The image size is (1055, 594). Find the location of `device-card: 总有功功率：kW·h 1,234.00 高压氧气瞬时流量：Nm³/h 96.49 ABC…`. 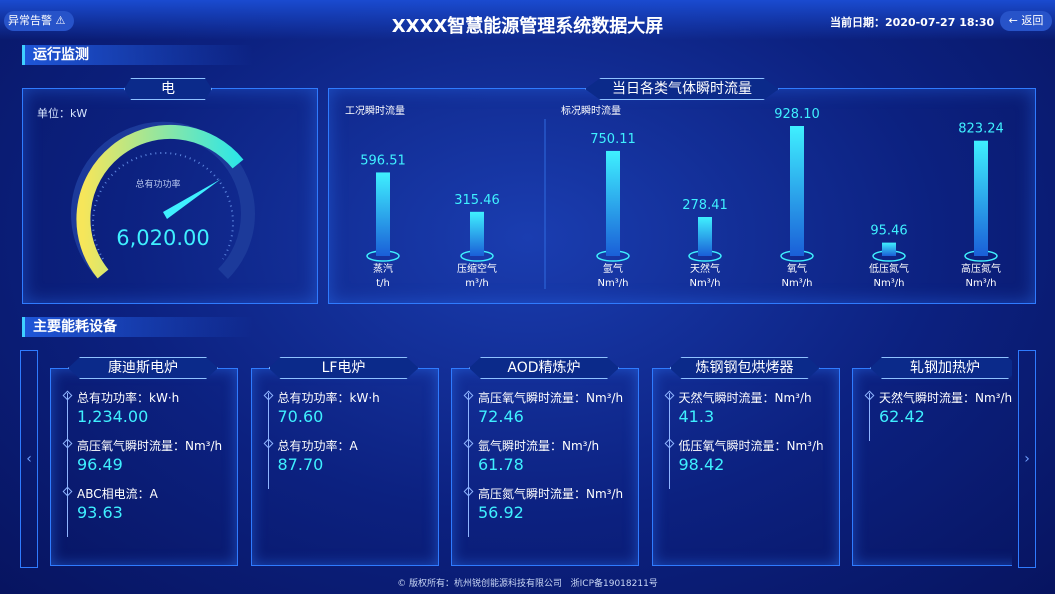

device-card: 总有功功率：kW·h 1,234.00 高压氧气瞬时流量：Nm³/h 96.49 ABC… is located at coordinates (144, 467).